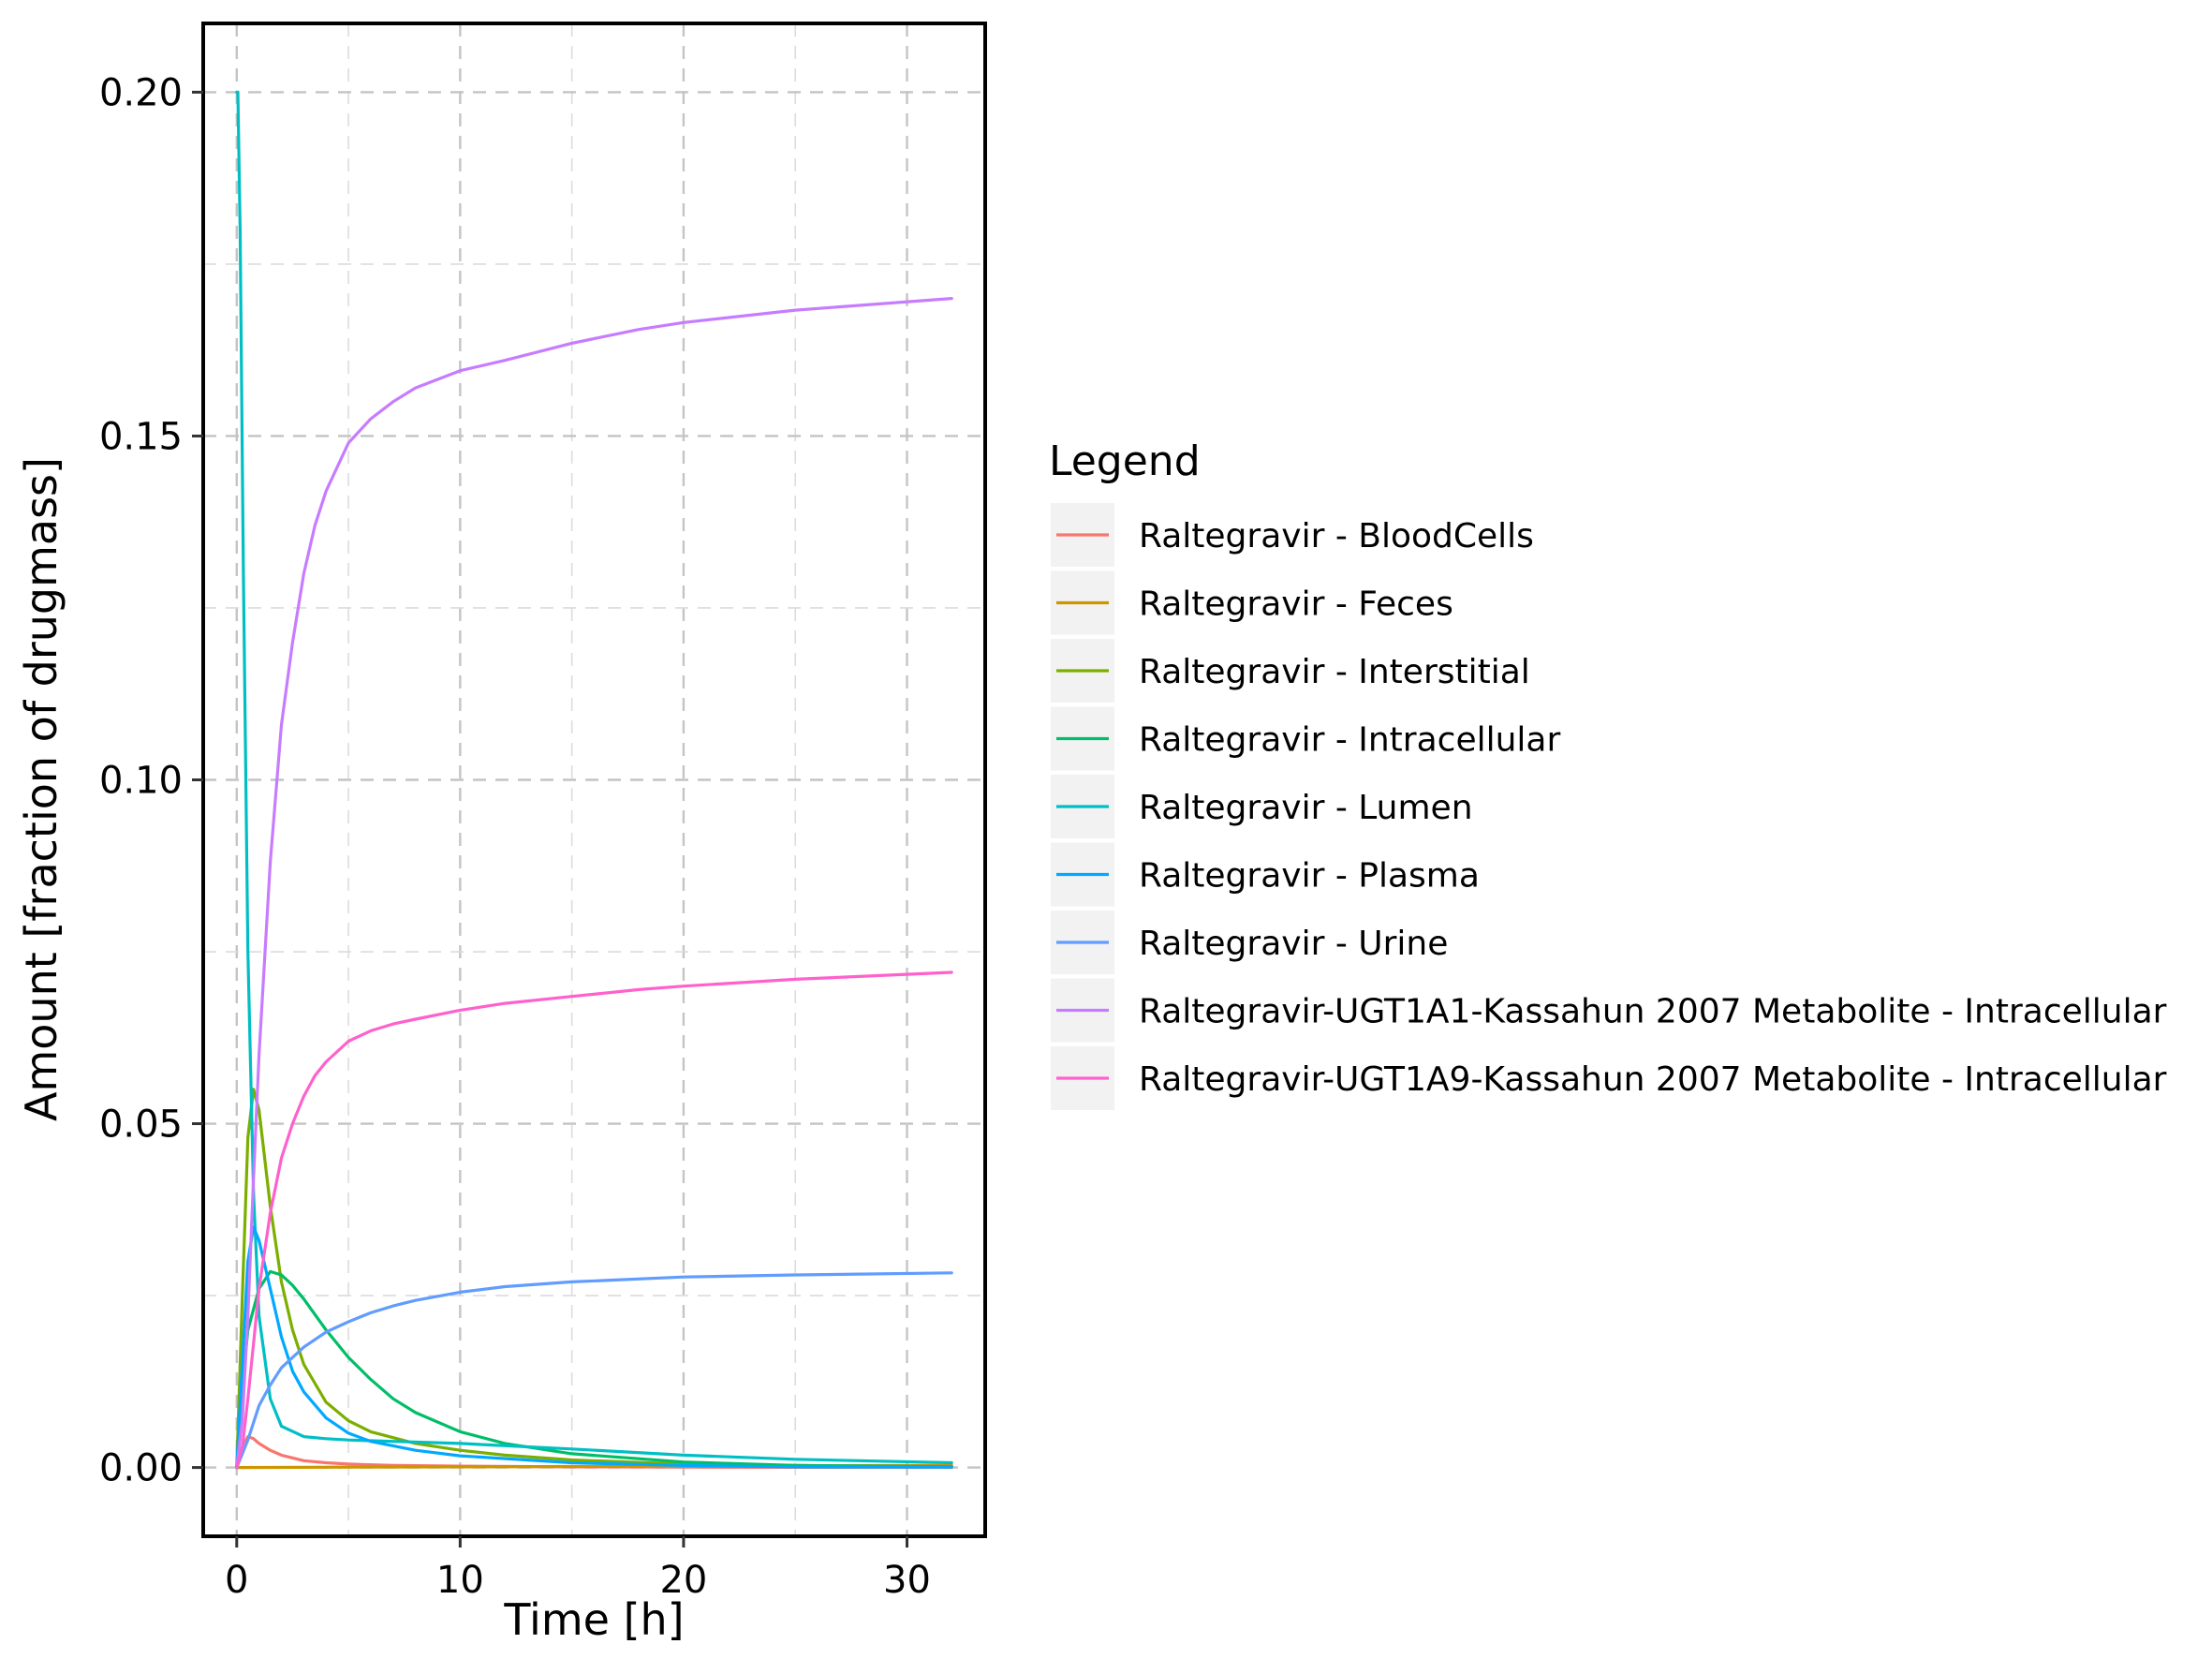 This screenshot has width=2212, height=1659. What do you see at coordinates (1125, 461) in the screenshot?
I see `legend-title: Legend` at bounding box center [1125, 461].